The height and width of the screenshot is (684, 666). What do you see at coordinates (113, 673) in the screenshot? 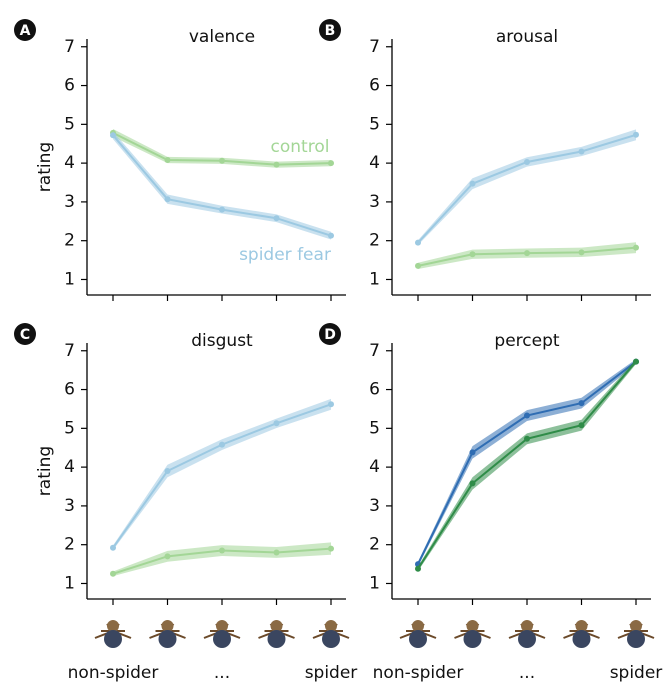
I see `x-tick-label: non-spider` at bounding box center [113, 673].